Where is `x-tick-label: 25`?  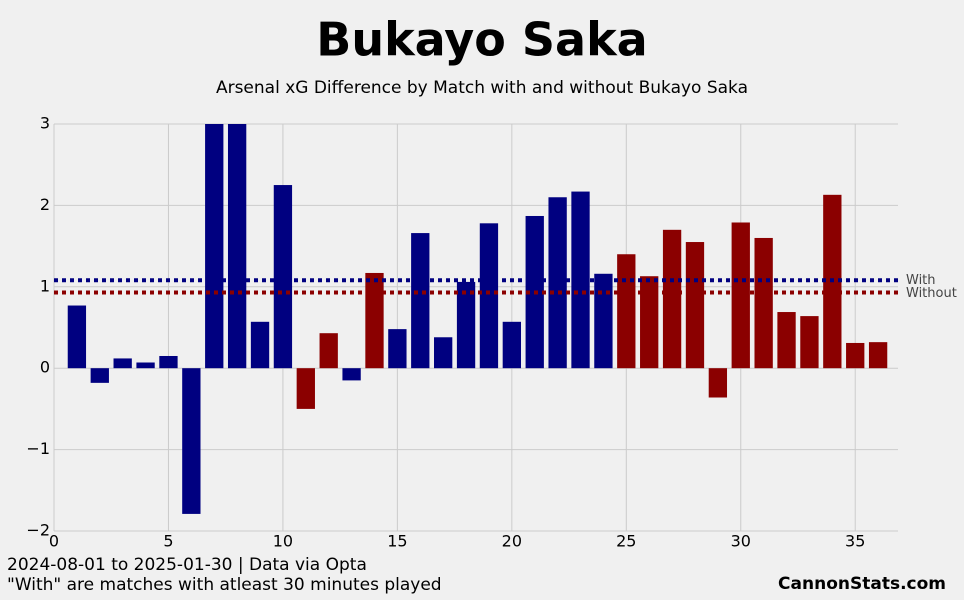
x-tick-label: 25 is located at coordinates (626, 541).